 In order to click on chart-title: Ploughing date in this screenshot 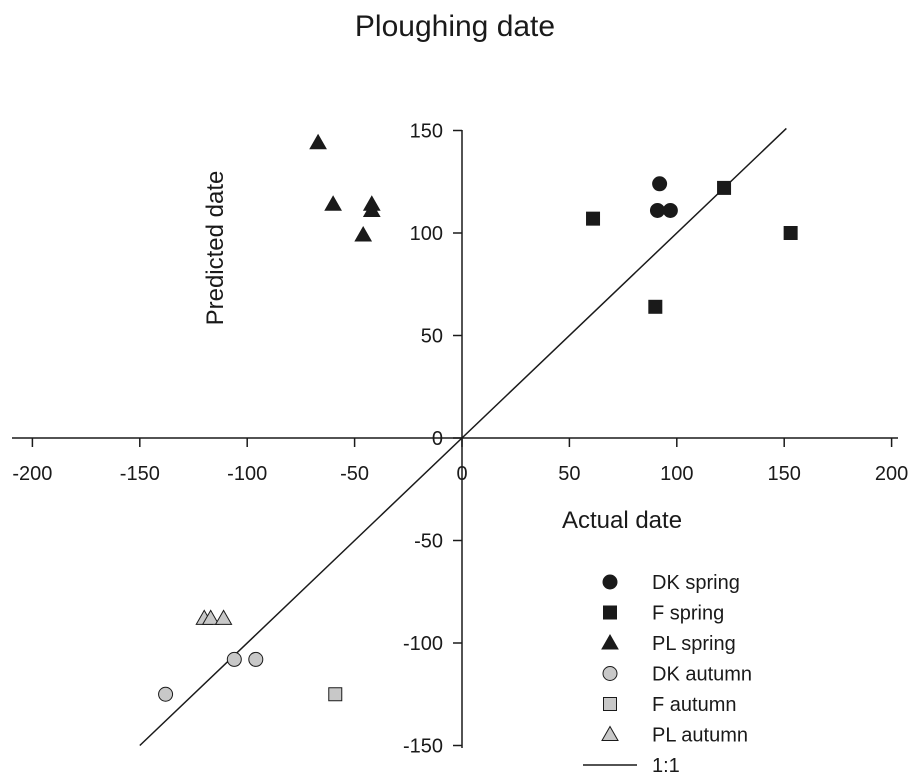, I will do `click(455, 26)`.